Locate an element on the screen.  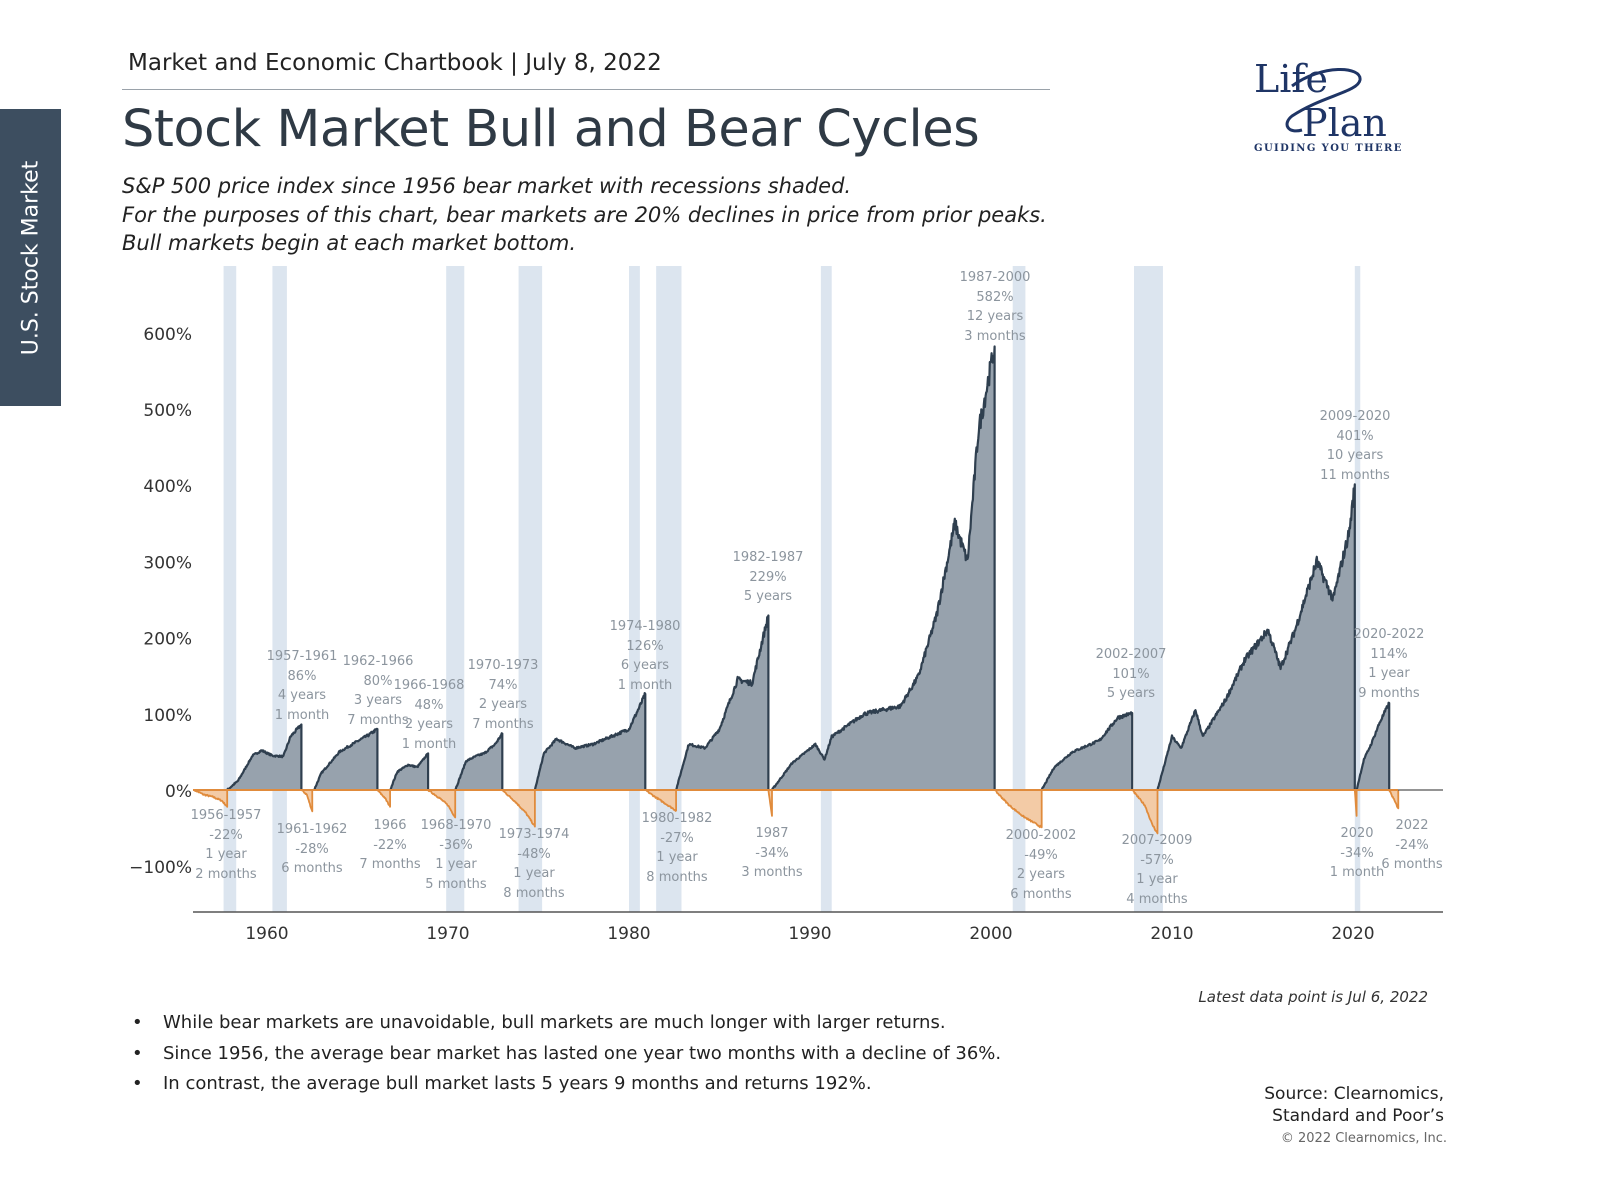
x-tick-label: 2000 is located at coordinates (990, 934).